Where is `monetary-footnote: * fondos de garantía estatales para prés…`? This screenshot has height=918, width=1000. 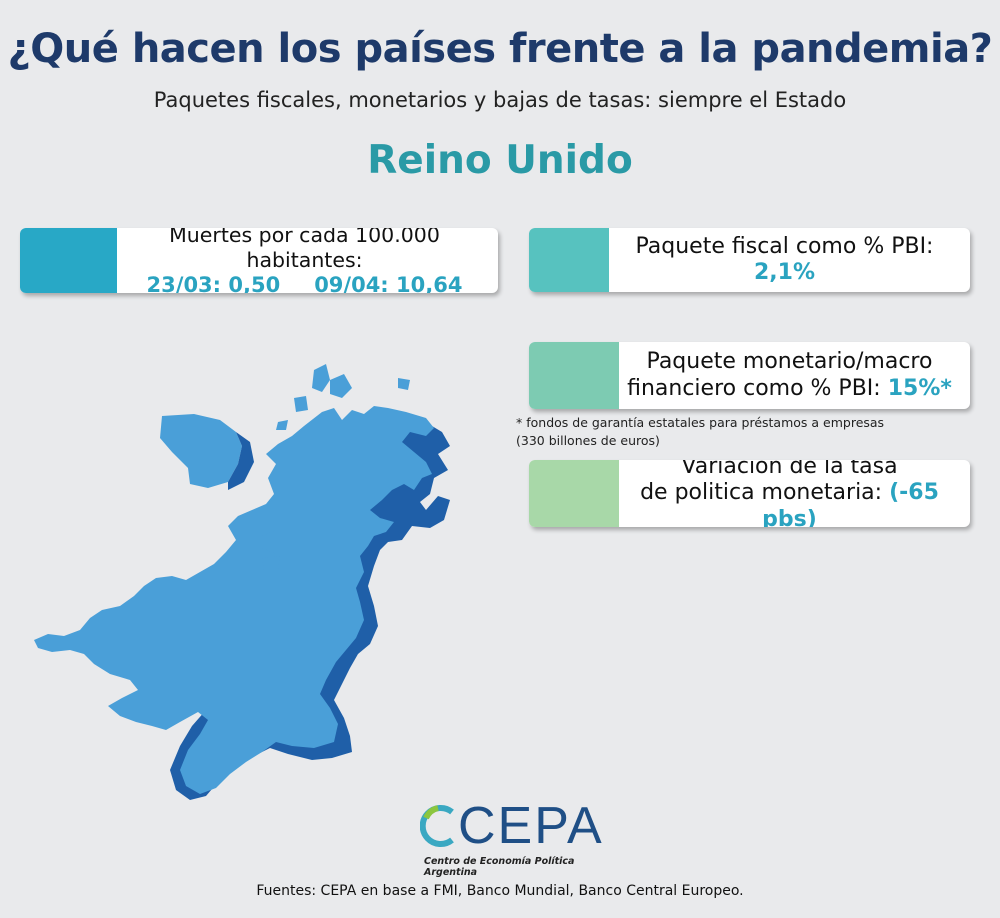 monetary-footnote: * fondos de garantía estatales para prés… is located at coordinates (736, 431).